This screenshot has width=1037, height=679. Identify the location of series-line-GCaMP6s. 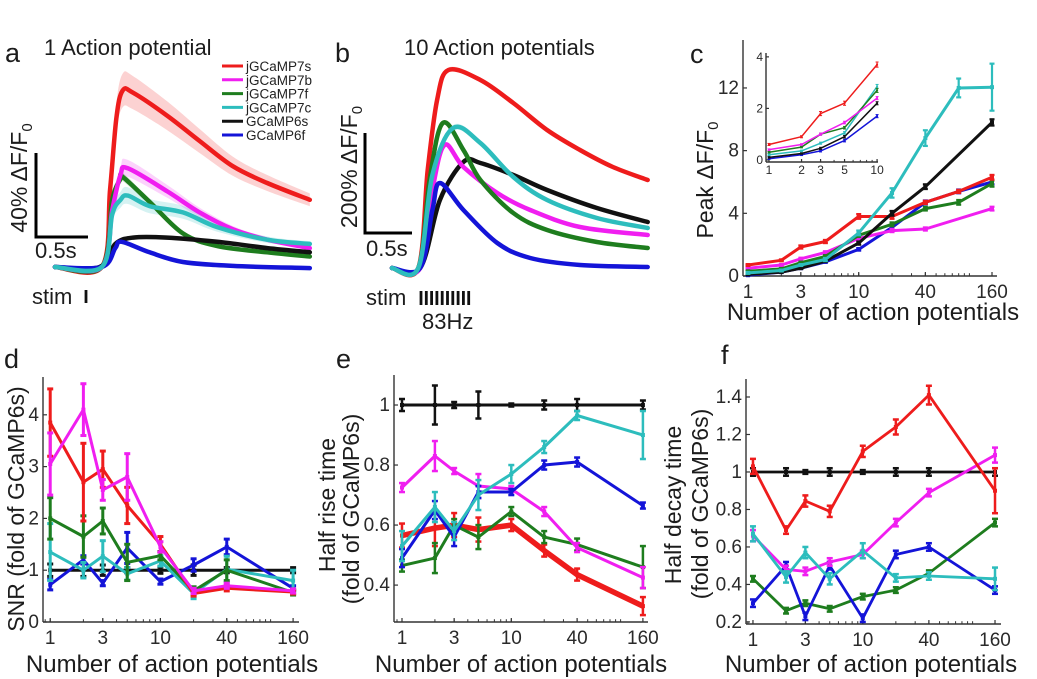
(870, 198).